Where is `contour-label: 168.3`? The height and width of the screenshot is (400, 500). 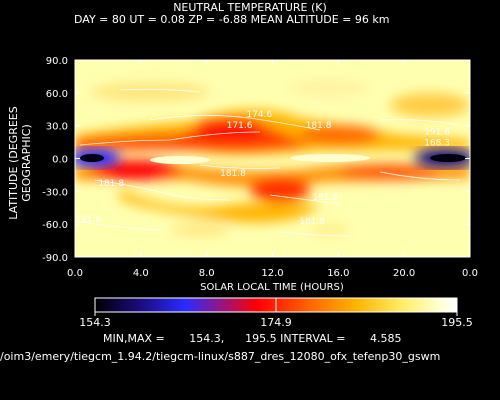
contour-label: 168.3 is located at coordinates (437, 143).